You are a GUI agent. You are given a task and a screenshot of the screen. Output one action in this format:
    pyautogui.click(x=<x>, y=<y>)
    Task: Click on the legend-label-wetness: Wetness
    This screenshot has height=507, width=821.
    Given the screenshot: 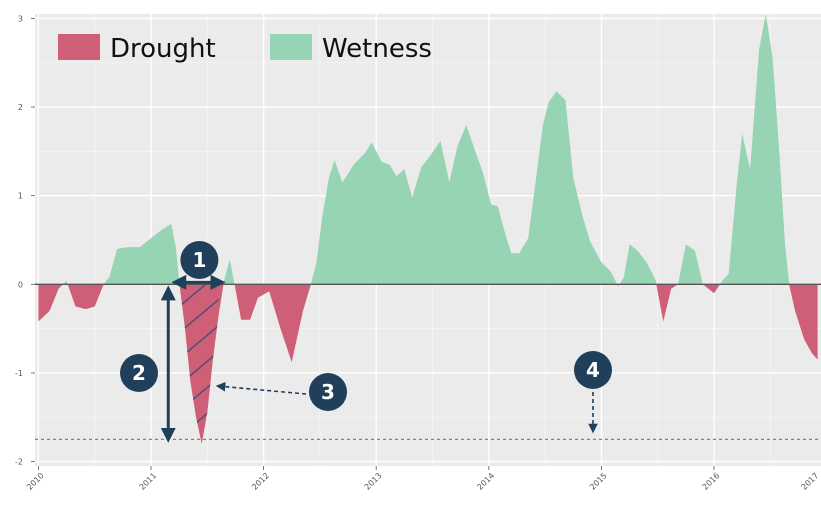 What is the action you would take?
    pyautogui.click(x=377, y=49)
    